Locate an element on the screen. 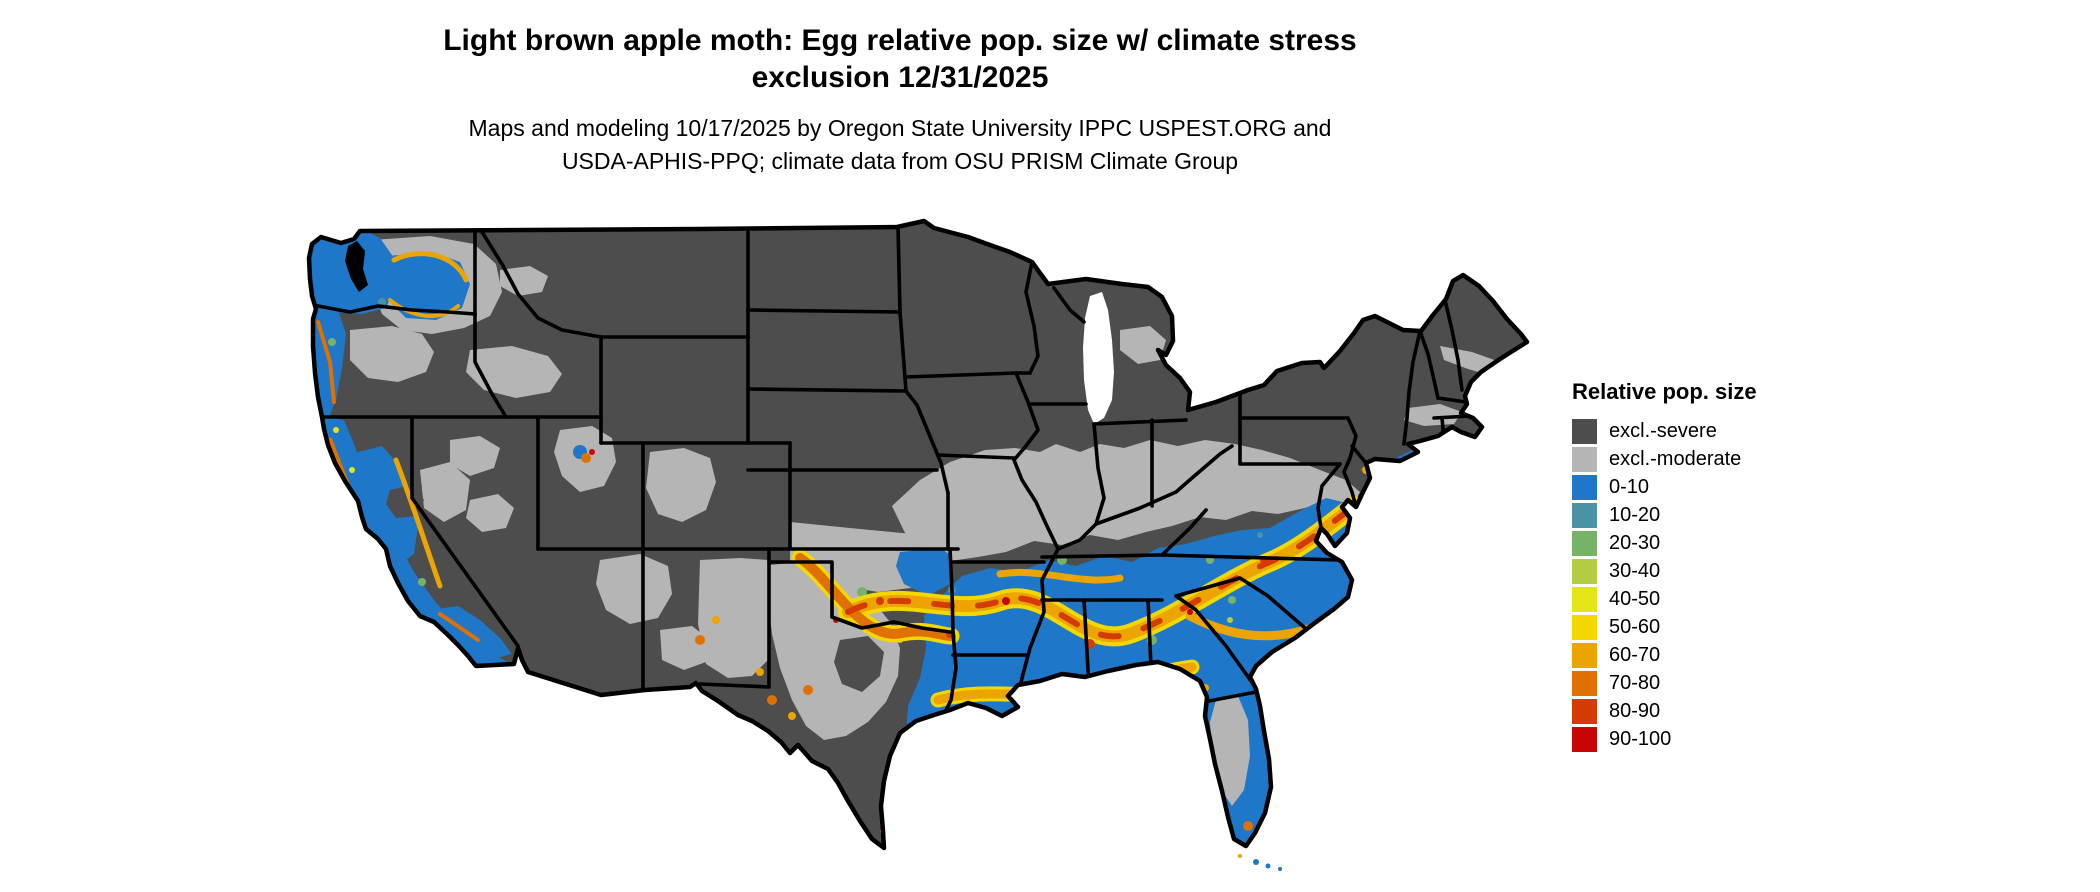 The width and height of the screenshot is (2100, 892). legend-label: 10-20 is located at coordinates (1635, 514).